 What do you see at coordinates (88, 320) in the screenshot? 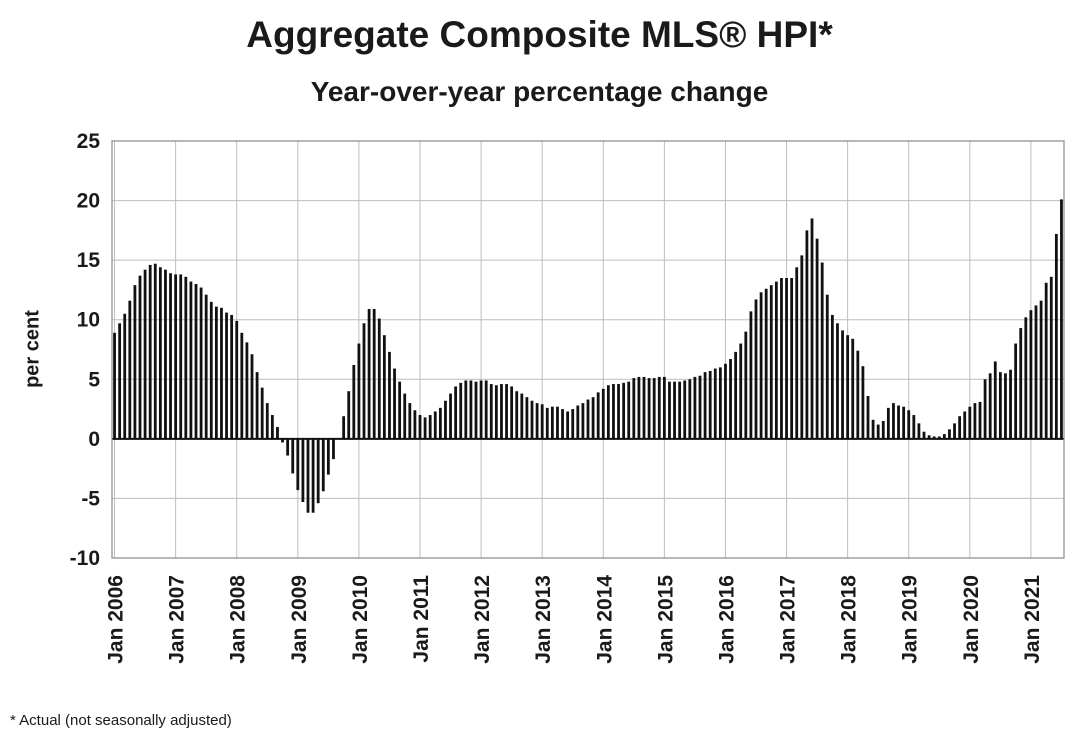
I see `y-tick-label: 10` at bounding box center [88, 320].